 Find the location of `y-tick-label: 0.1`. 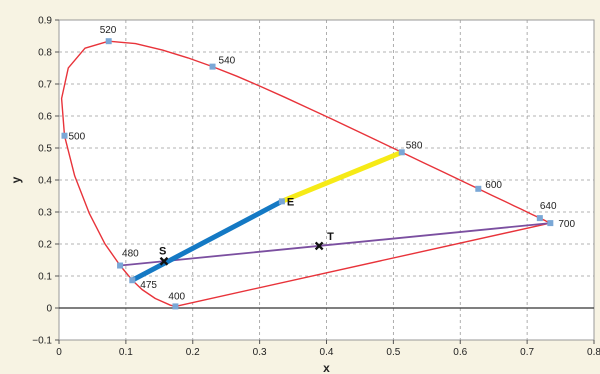

y-tick-label: 0.1 is located at coordinates (45, 277).